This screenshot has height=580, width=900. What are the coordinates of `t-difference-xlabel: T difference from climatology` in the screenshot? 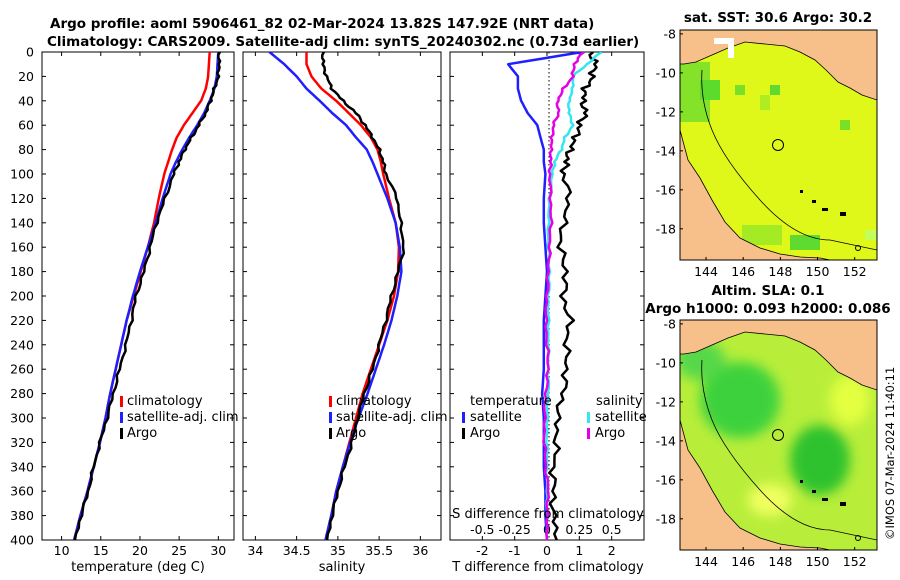 It's located at (547, 567).